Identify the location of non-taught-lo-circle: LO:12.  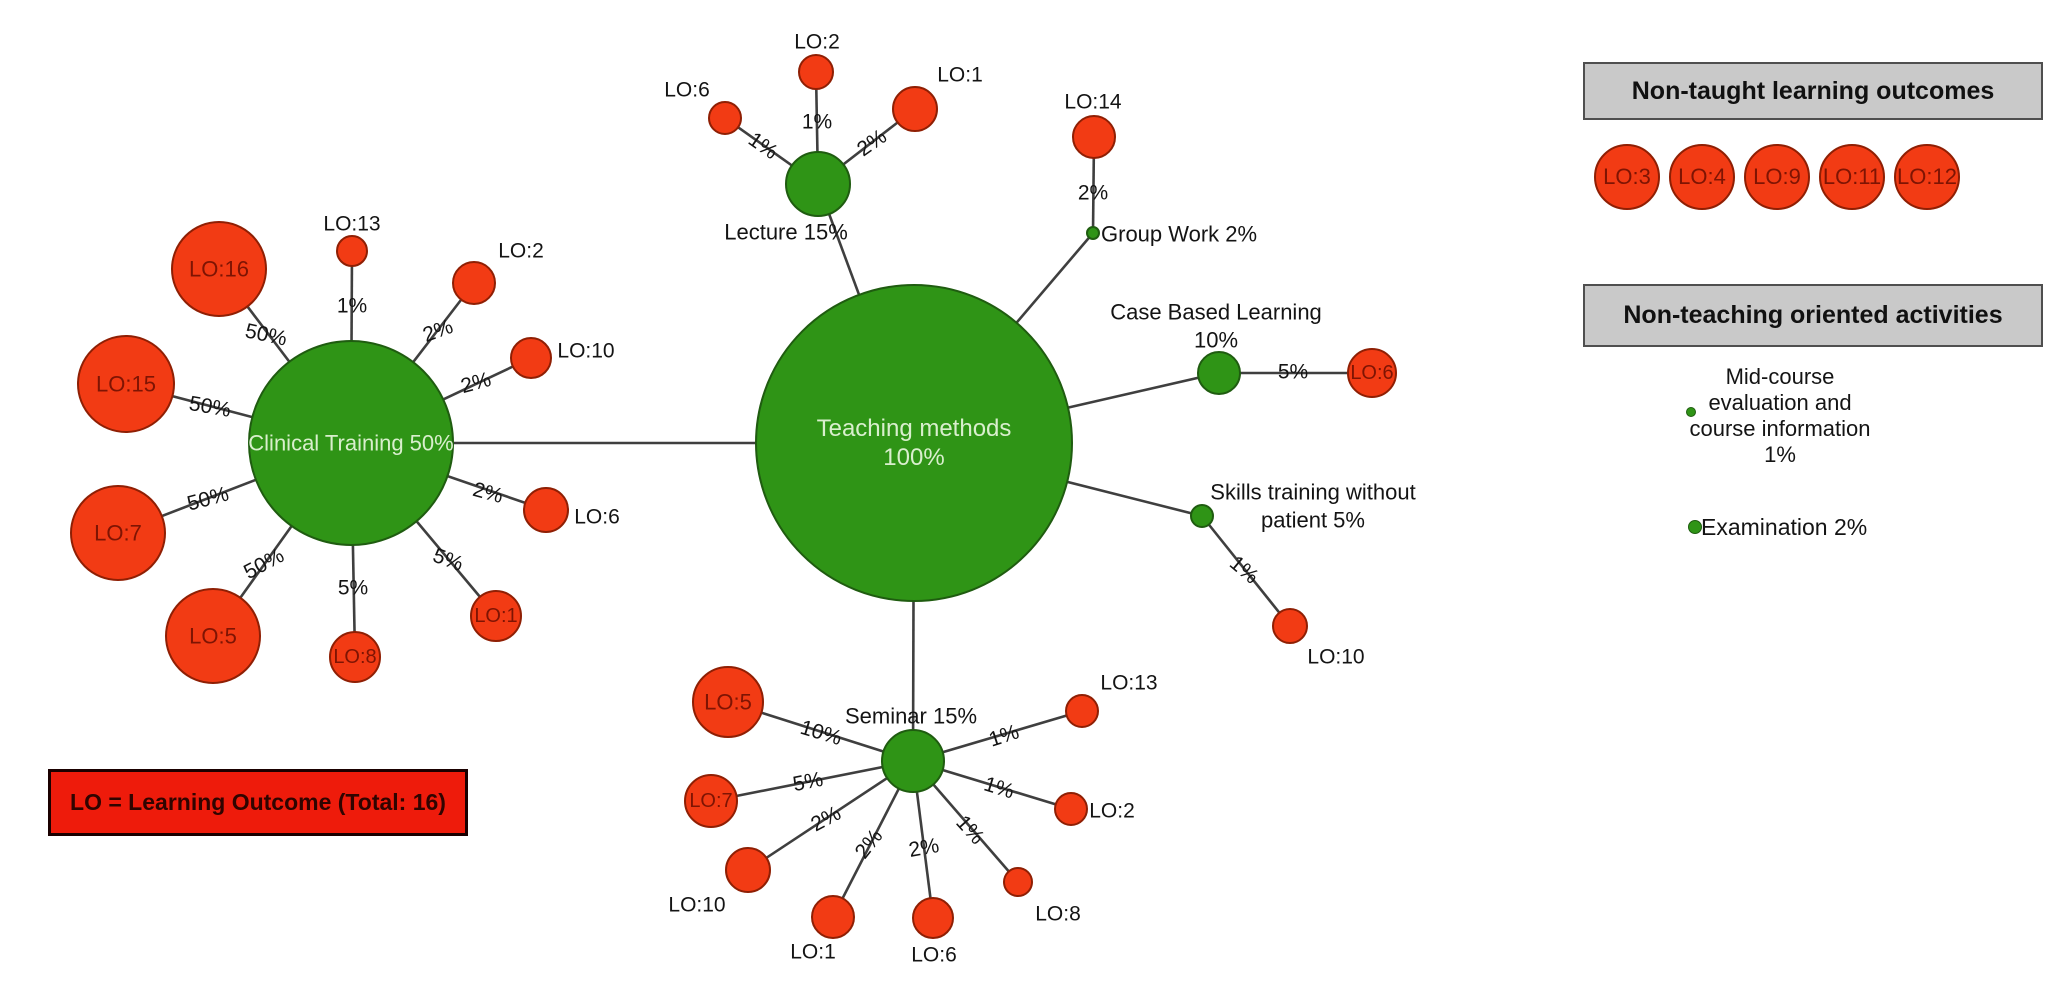
(1927, 177).